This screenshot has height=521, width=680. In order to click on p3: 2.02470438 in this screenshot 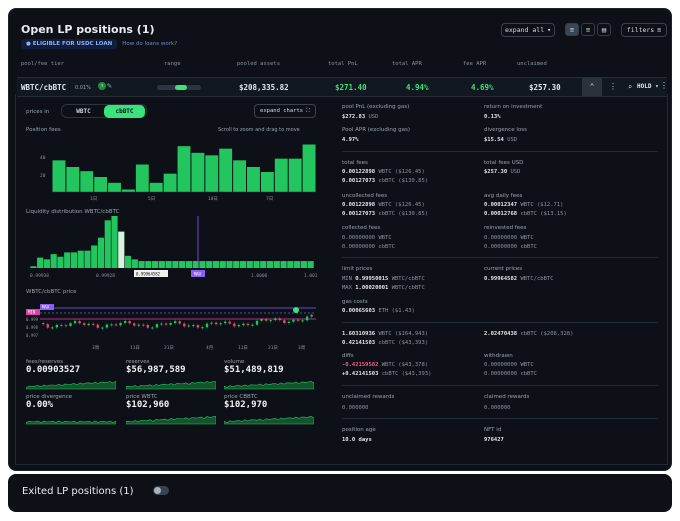, I will do `click(501, 334)`.